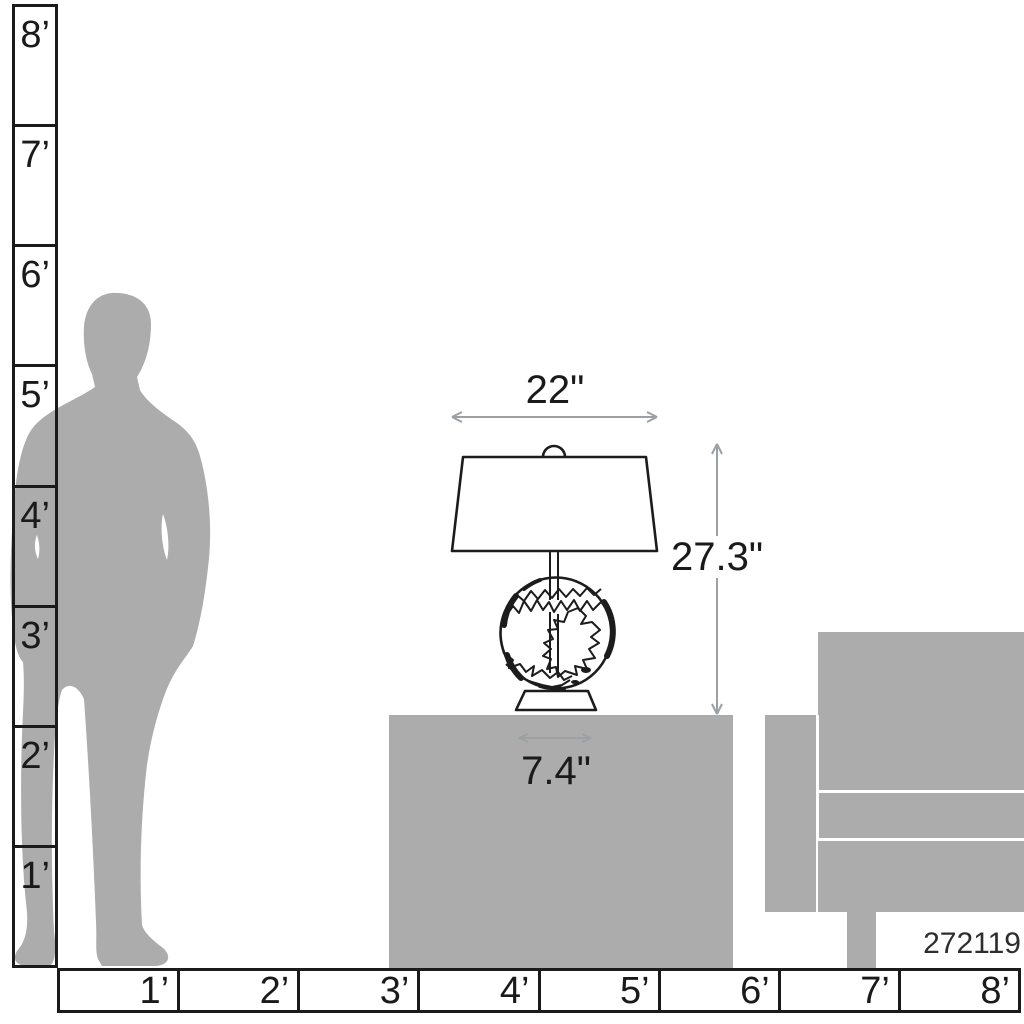  I want to click on armchair-seam-top, so click(920, 791).